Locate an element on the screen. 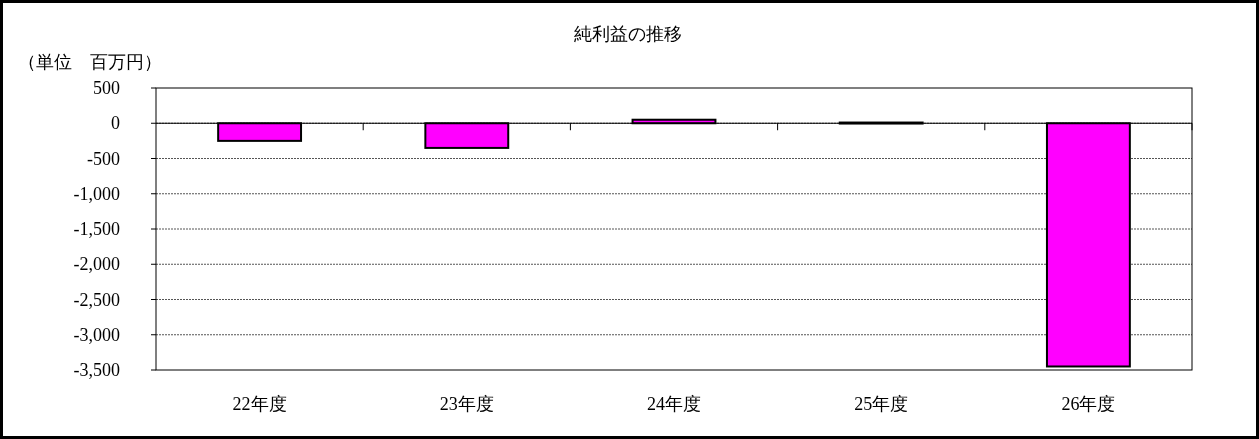 This screenshot has height=439, width=1259. y-axis-title: （単位 百万円） is located at coordinates (90, 62).